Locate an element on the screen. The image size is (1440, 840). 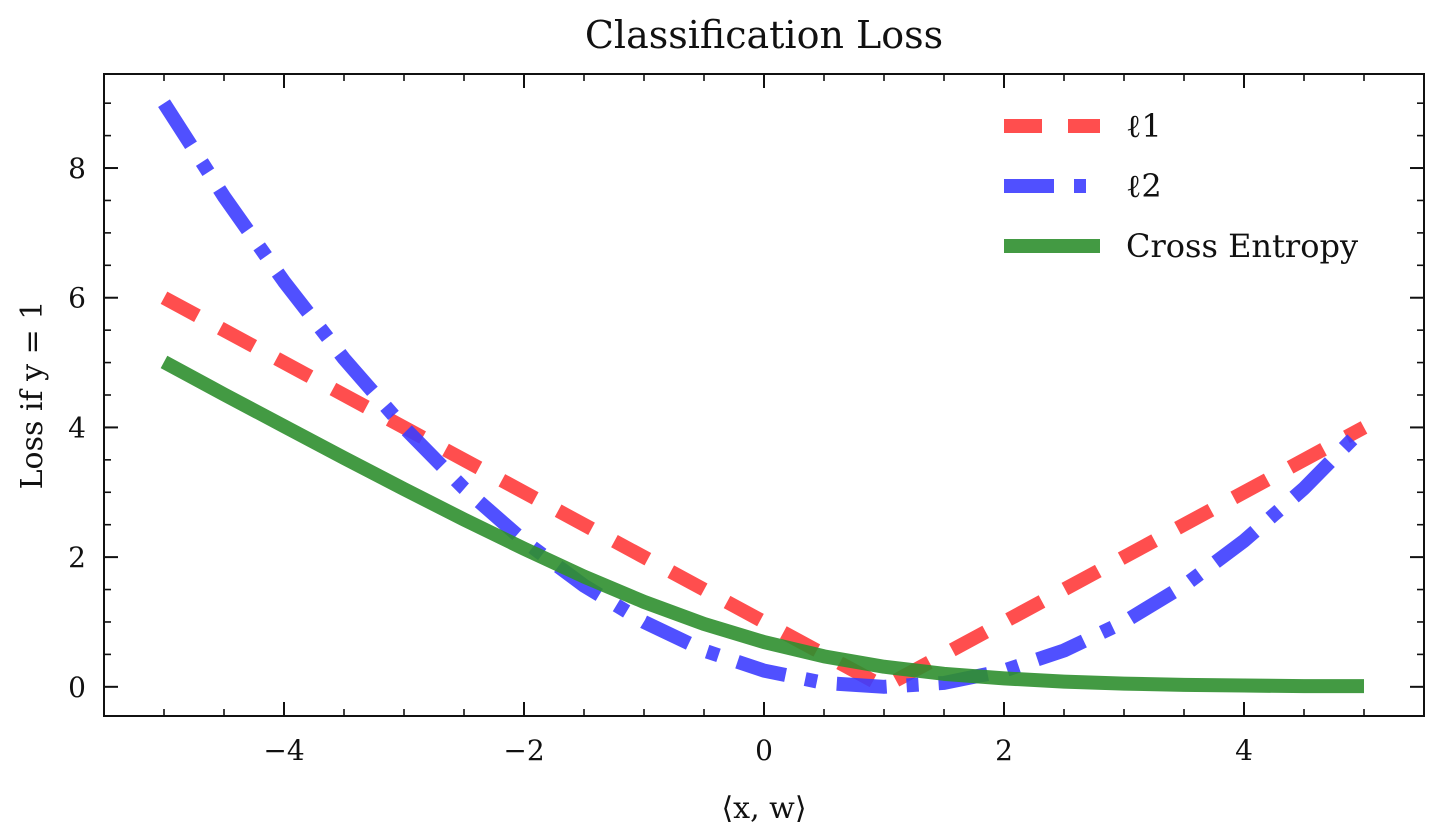
x-tick-label: −2 is located at coordinates (523, 750).